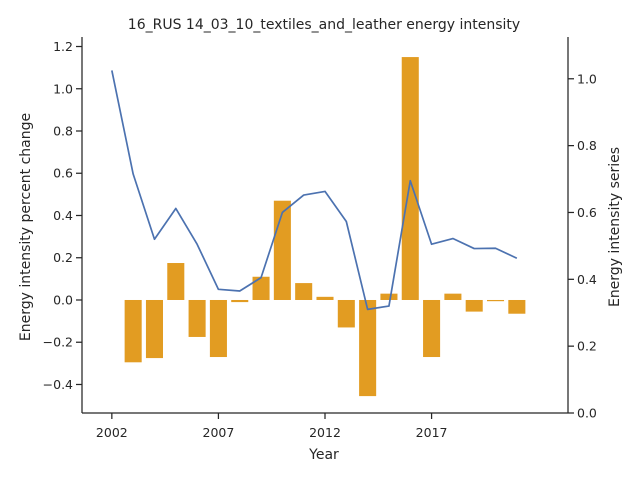 This screenshot has height=480, width=640. What do you see at coordinates (587, 212) in the screenshot?
I see `y-right-tick-label: 0.6` at bounding box center [587, 212].